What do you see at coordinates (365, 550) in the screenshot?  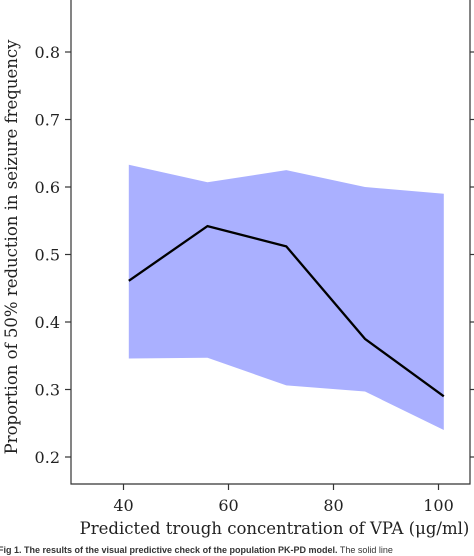 I see `figure-caption-text: The solid line` at bounding box center [365, 550].